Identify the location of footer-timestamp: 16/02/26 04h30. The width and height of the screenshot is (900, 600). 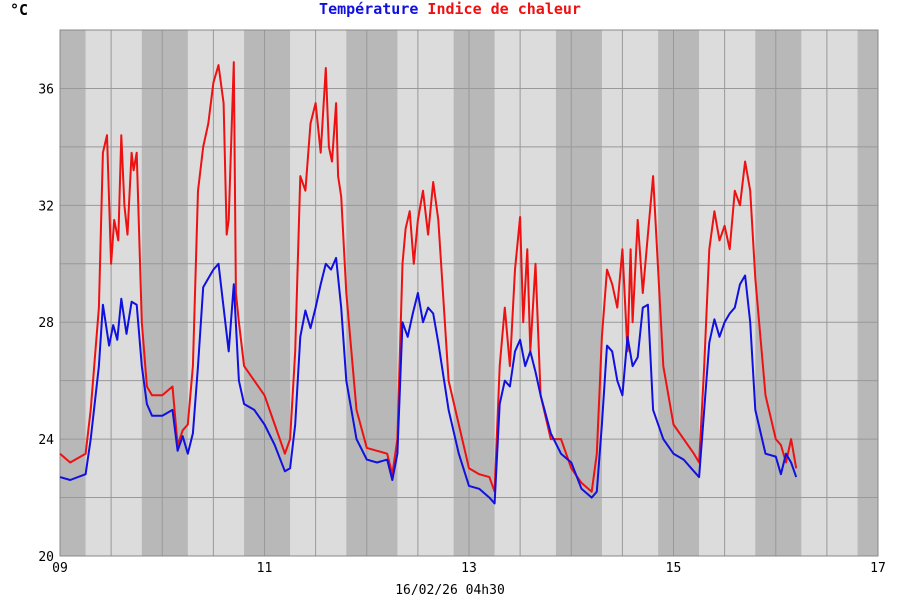
(450, 590).